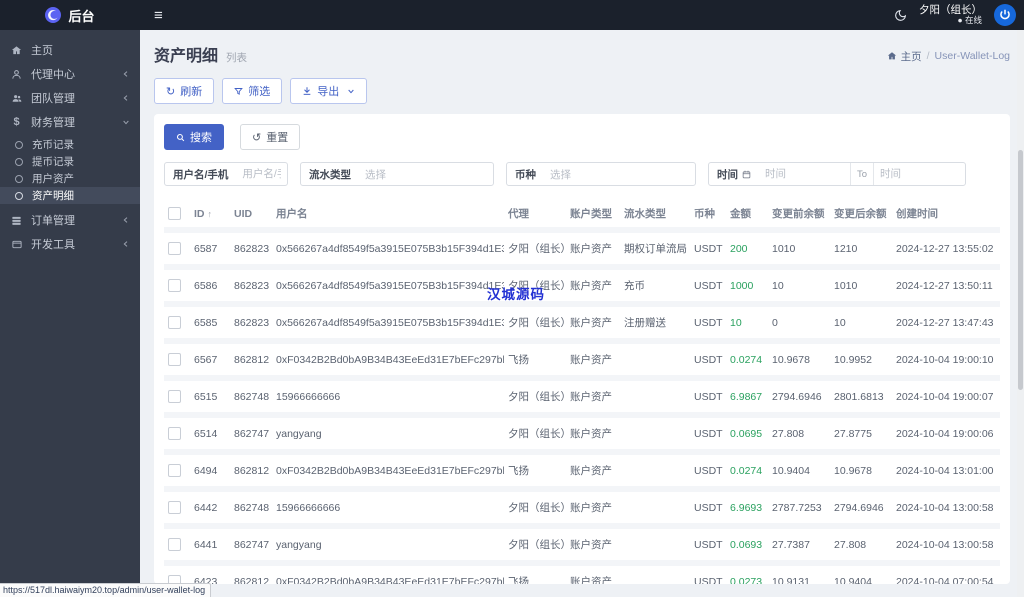  Describe the element at coordinates (397, 174) in the screenshot. I see `filter-flow-type: 流水类型 选择` at that location.